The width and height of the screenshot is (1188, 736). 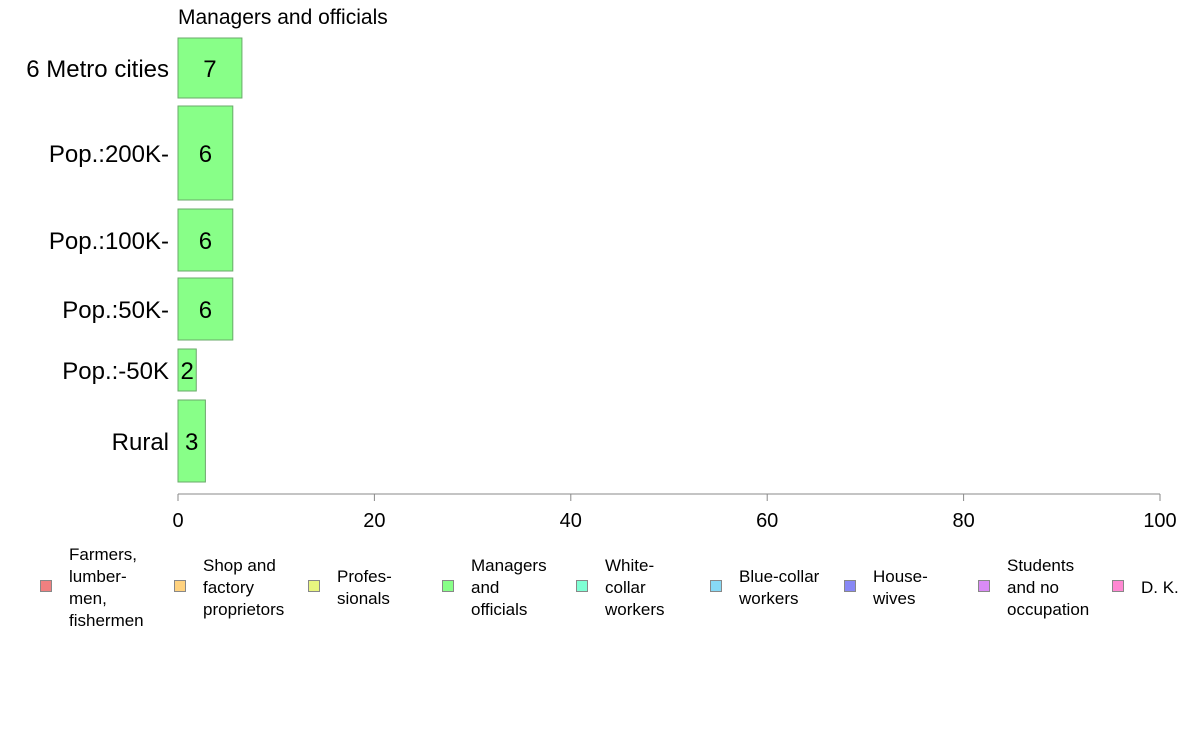 I want to click on legend-label: Shop and factory proprietors, so click(x=244, y=587).